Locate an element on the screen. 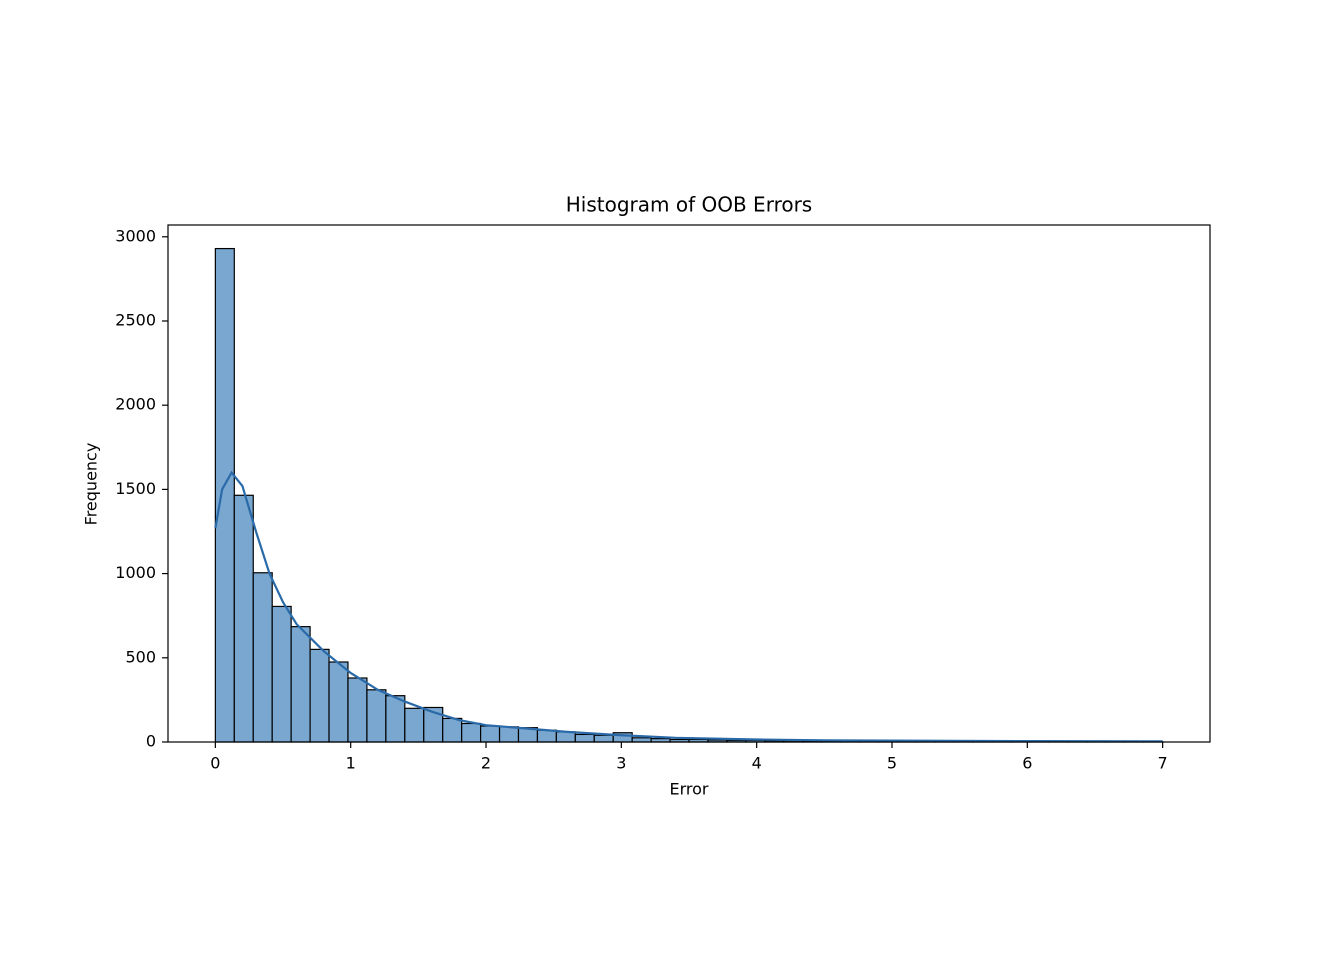  x-tick-label: 0 is located at coordinates (215, 763).